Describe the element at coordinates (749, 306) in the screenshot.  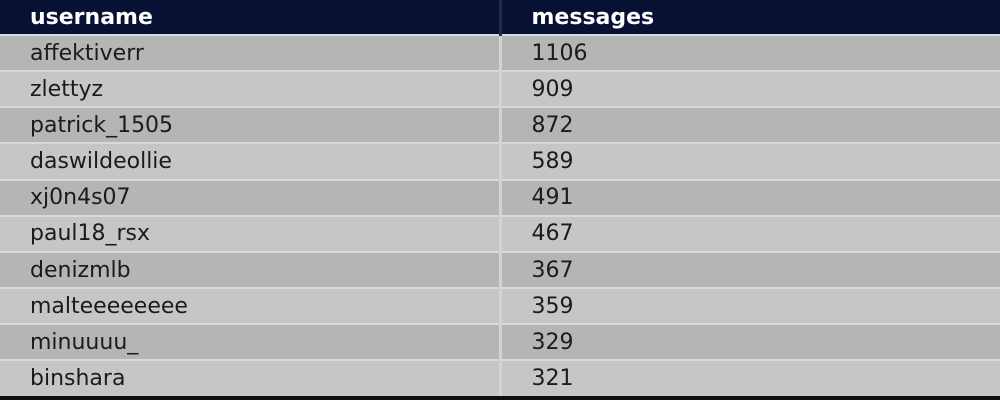
I see `messages-cell: 359` at that location.